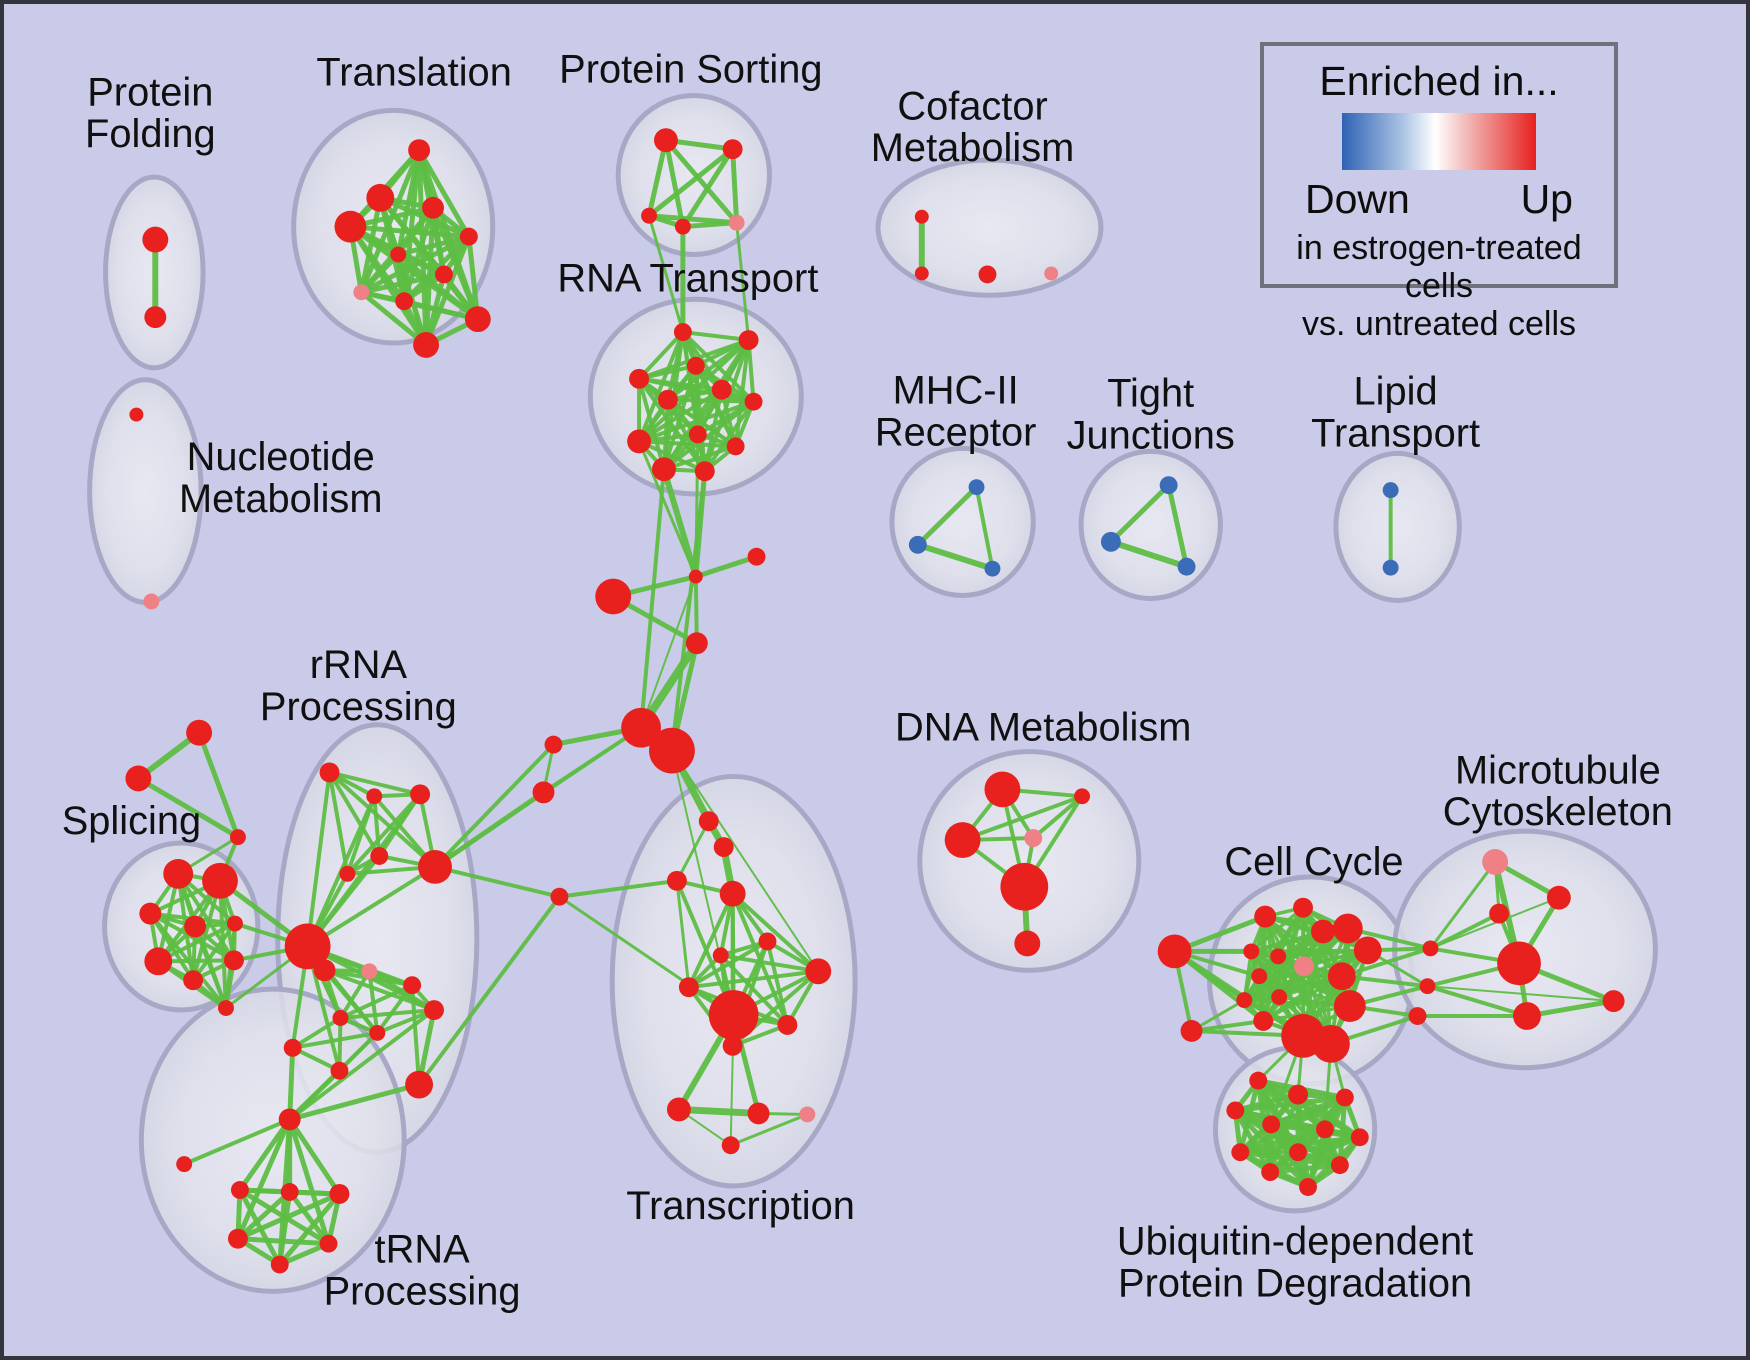  I want to click on network-node-ps1, so click(732, 149).